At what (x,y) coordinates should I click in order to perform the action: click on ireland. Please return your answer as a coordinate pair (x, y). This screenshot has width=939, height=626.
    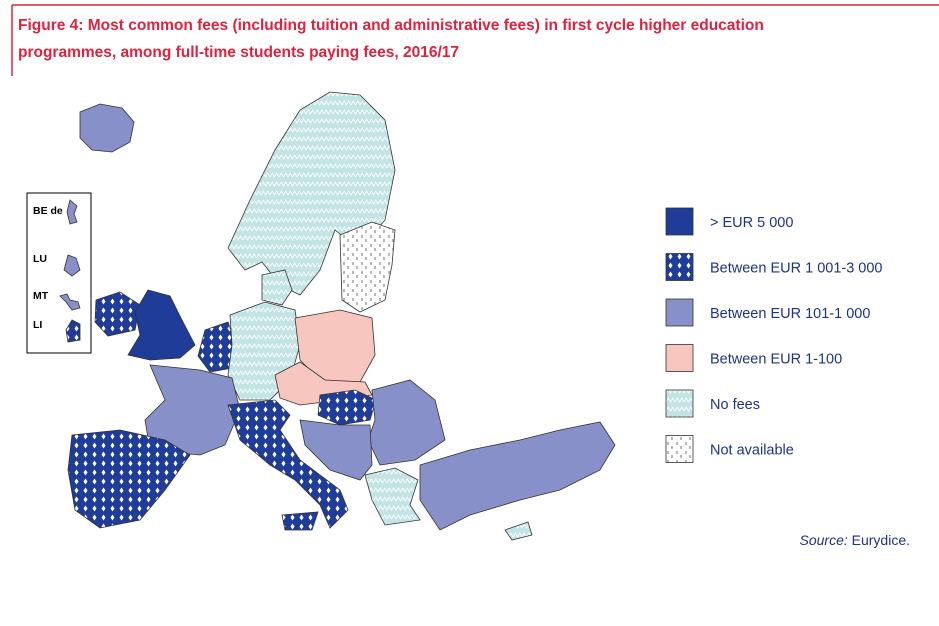
    Looking at the image, I should click on (117, 314).